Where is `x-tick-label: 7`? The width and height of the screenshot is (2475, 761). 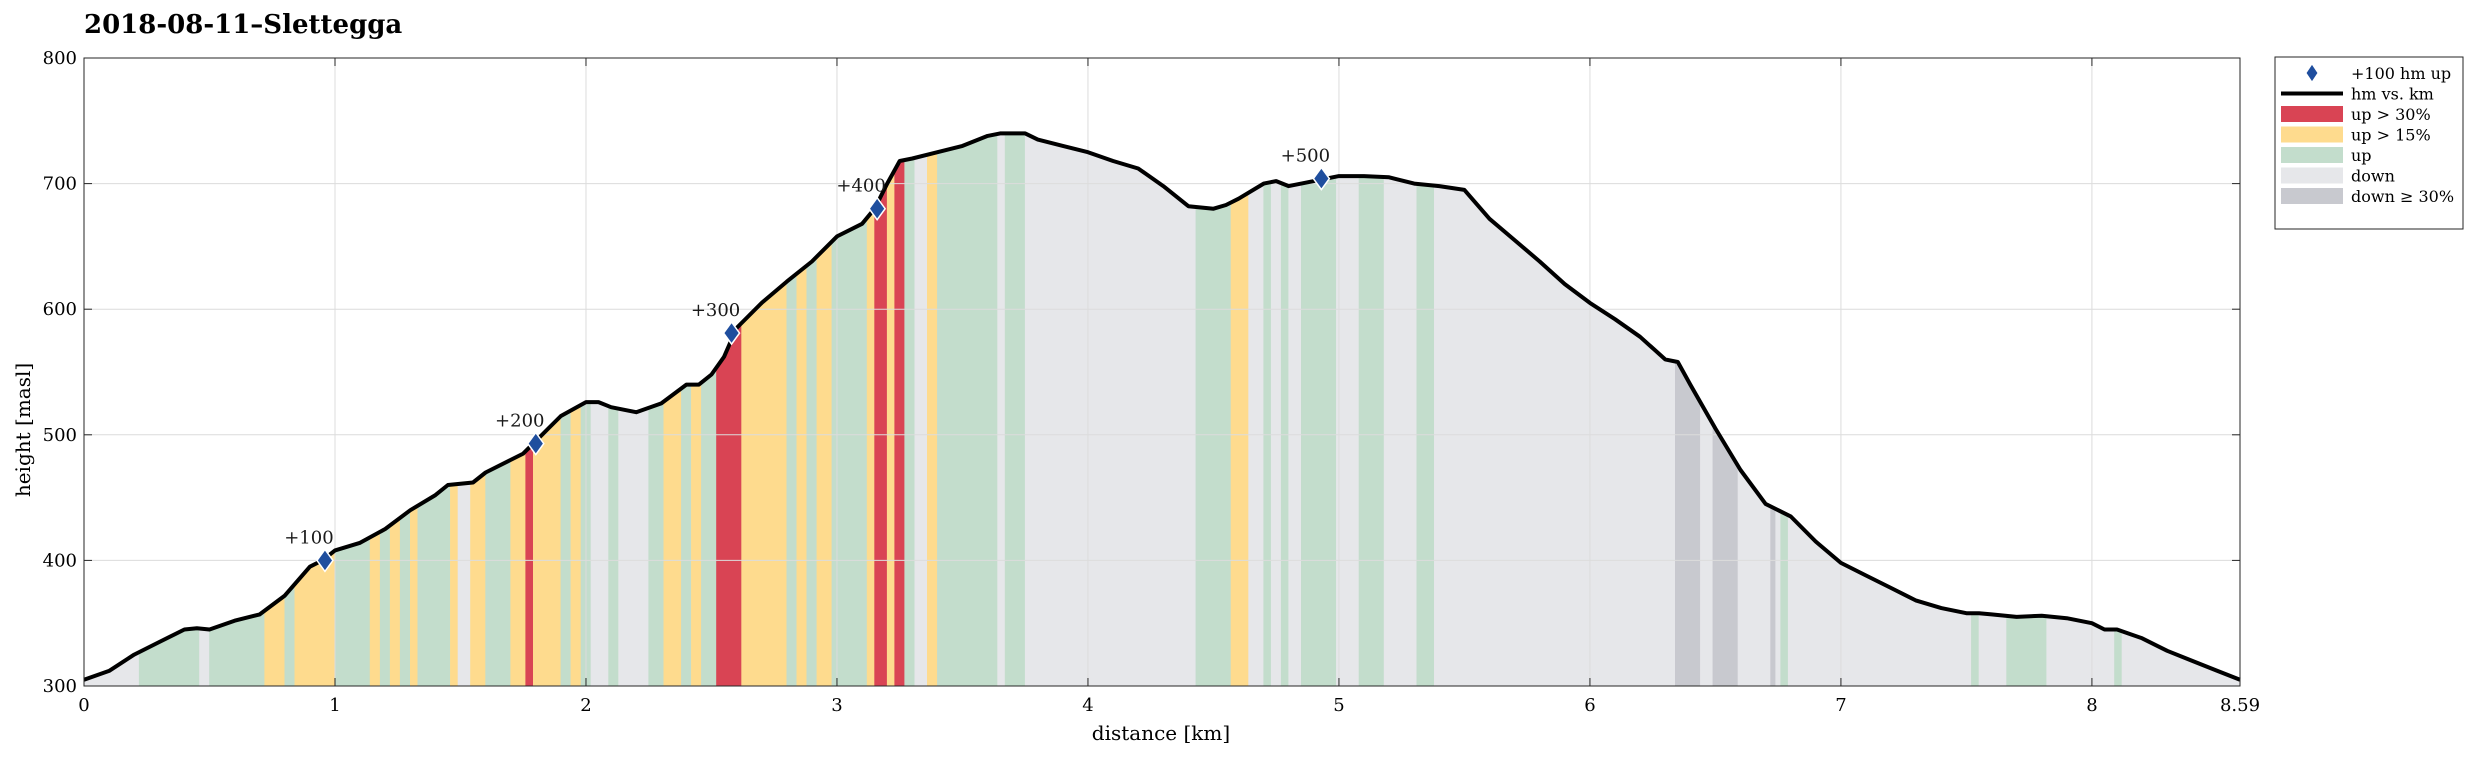 x-tick-label: 7 is located at coordinates (1840, 705).